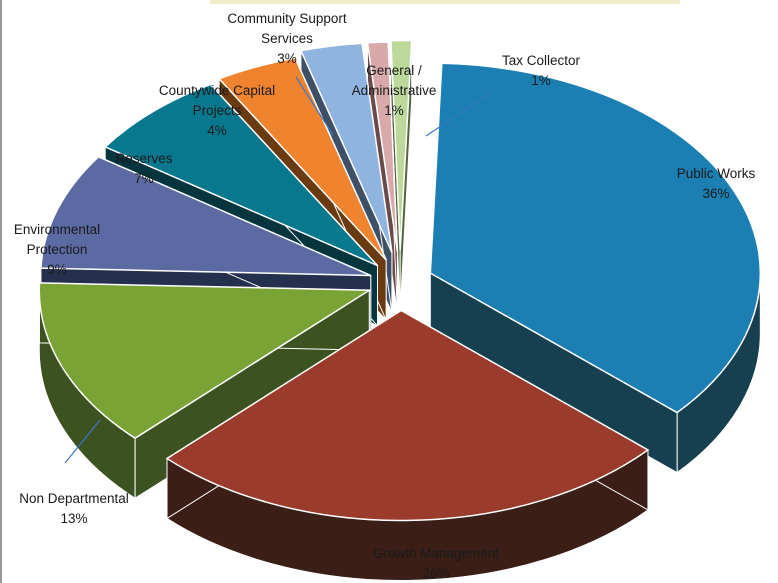  I want to click on slice-percent-growth-management: 26%, so click(435, 573).